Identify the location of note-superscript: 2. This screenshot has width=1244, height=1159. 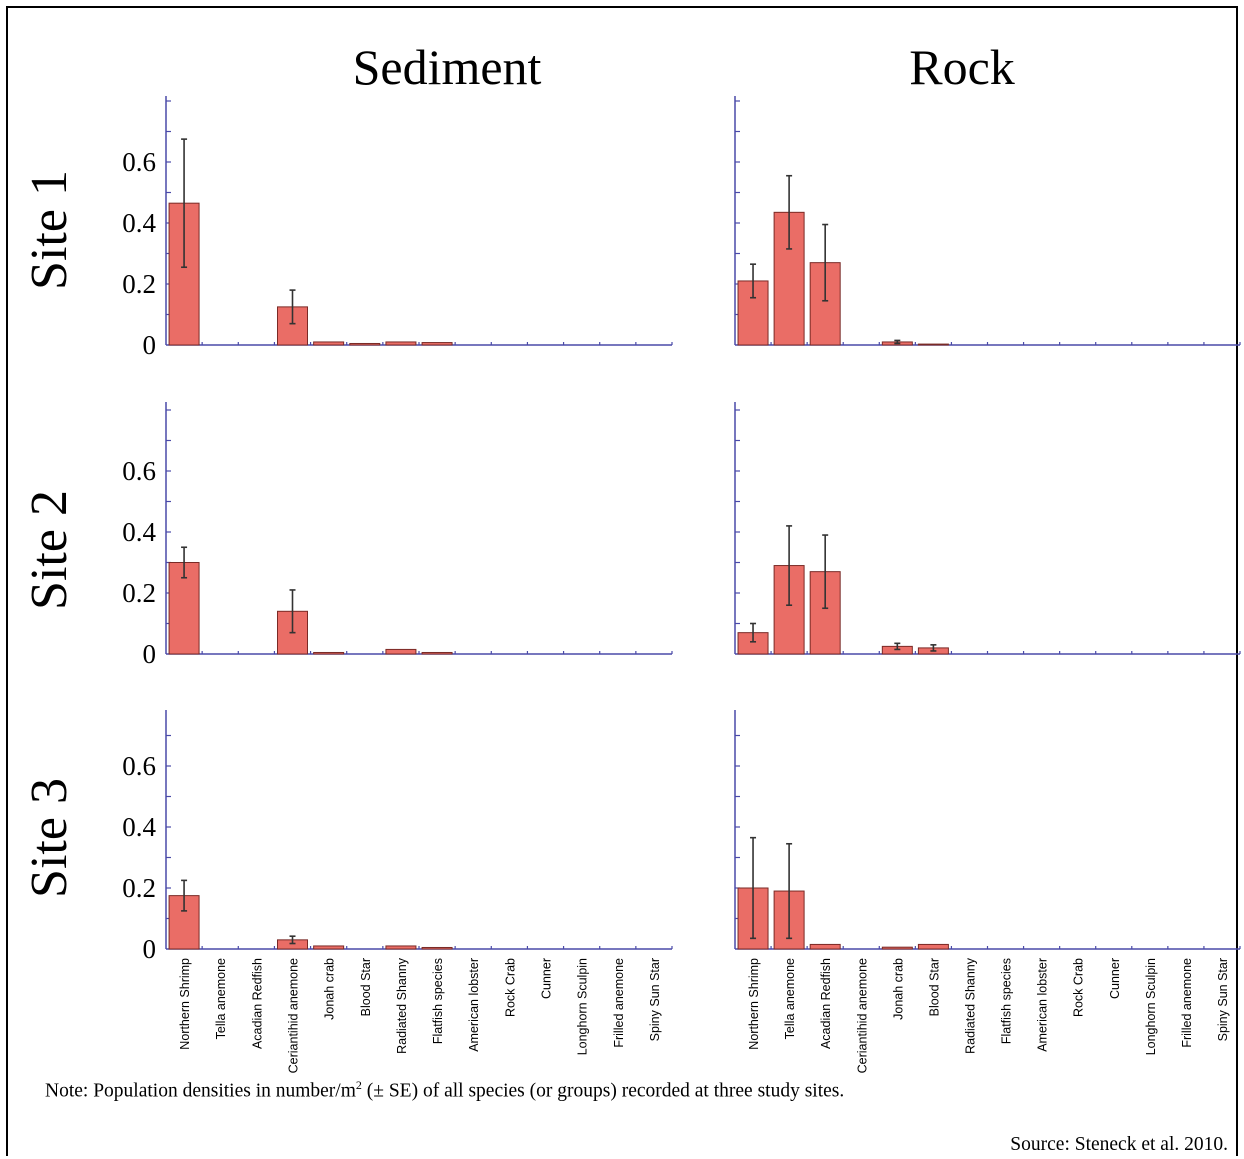
(358, 1085).